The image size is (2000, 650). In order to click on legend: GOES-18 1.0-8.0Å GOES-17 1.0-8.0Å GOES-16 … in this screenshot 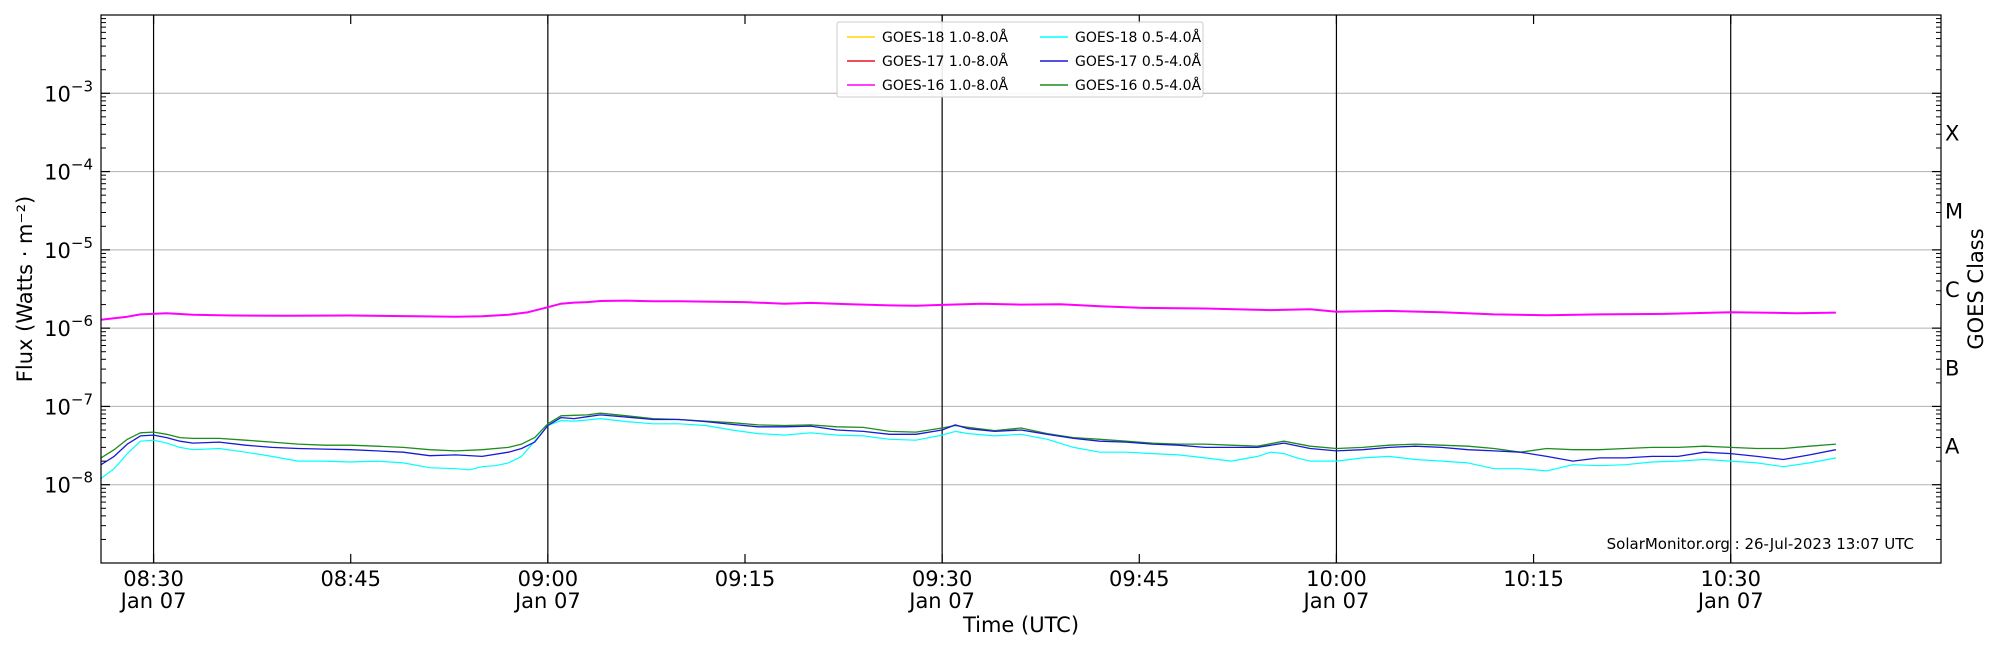, I will do `click(1020, 59)`.